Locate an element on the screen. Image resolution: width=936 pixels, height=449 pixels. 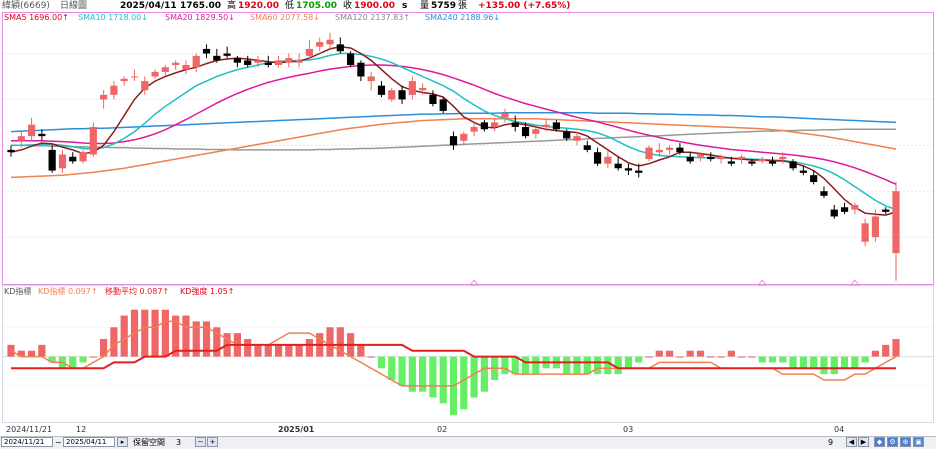
osc-title: KD指標 is located at coordinates (18, 291).